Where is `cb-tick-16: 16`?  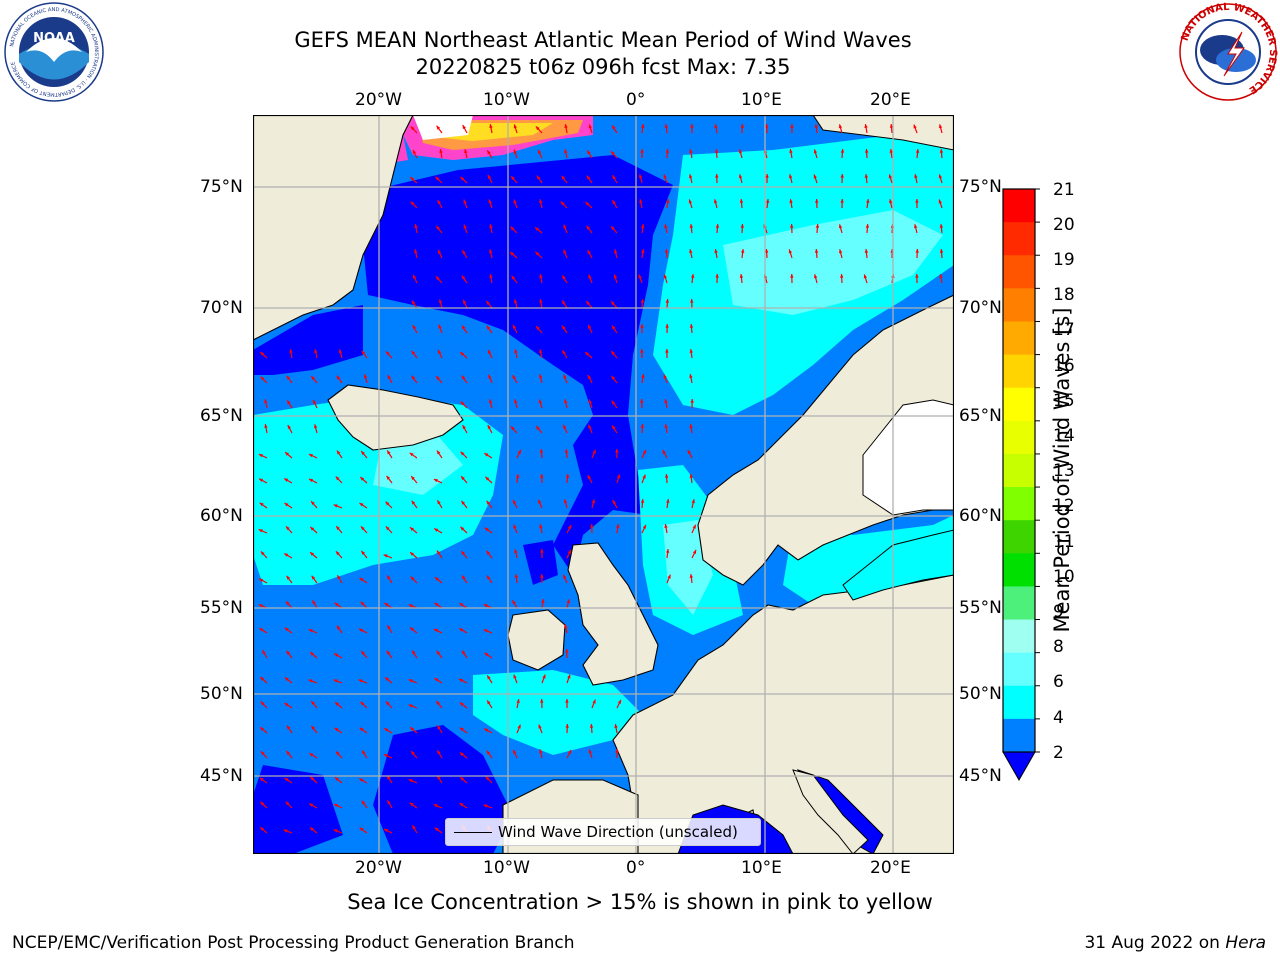 cb-tick-16: 16 is located at coordinates (1064, 366).